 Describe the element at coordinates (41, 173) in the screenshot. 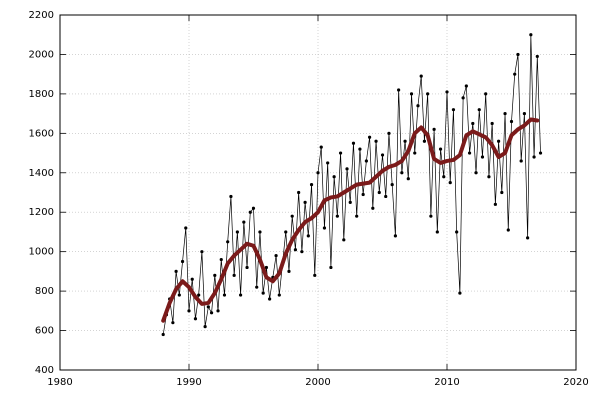

I see `y-tick-label: 1400` at that location.